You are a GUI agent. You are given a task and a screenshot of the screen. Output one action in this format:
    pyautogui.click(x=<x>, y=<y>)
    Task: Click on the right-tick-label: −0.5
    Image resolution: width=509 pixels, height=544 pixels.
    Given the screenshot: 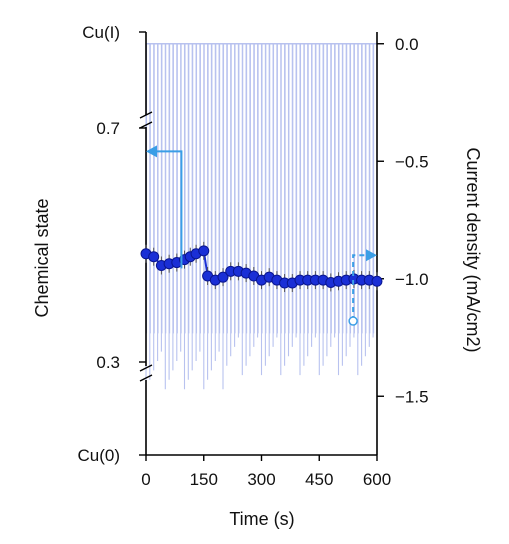 What is the action you would take?
    pyautogui.click(x=412, y=161)
    